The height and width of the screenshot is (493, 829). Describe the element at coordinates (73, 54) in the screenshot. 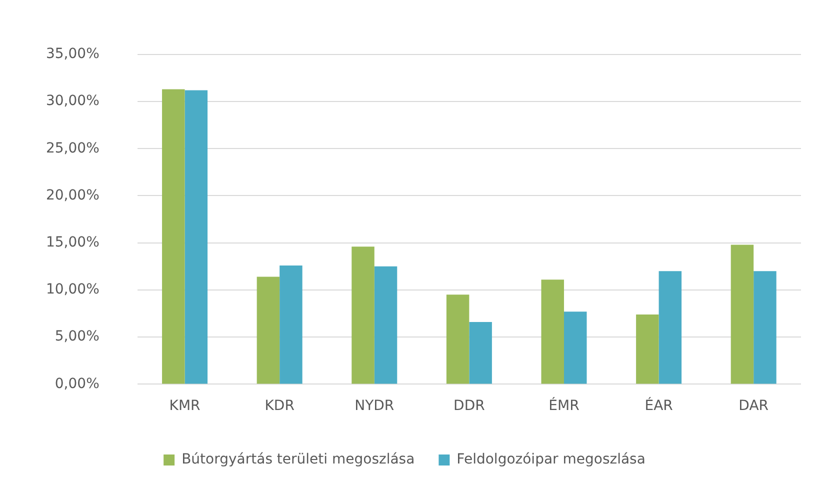

I see `y-tick-label: 35,00%` at that location.